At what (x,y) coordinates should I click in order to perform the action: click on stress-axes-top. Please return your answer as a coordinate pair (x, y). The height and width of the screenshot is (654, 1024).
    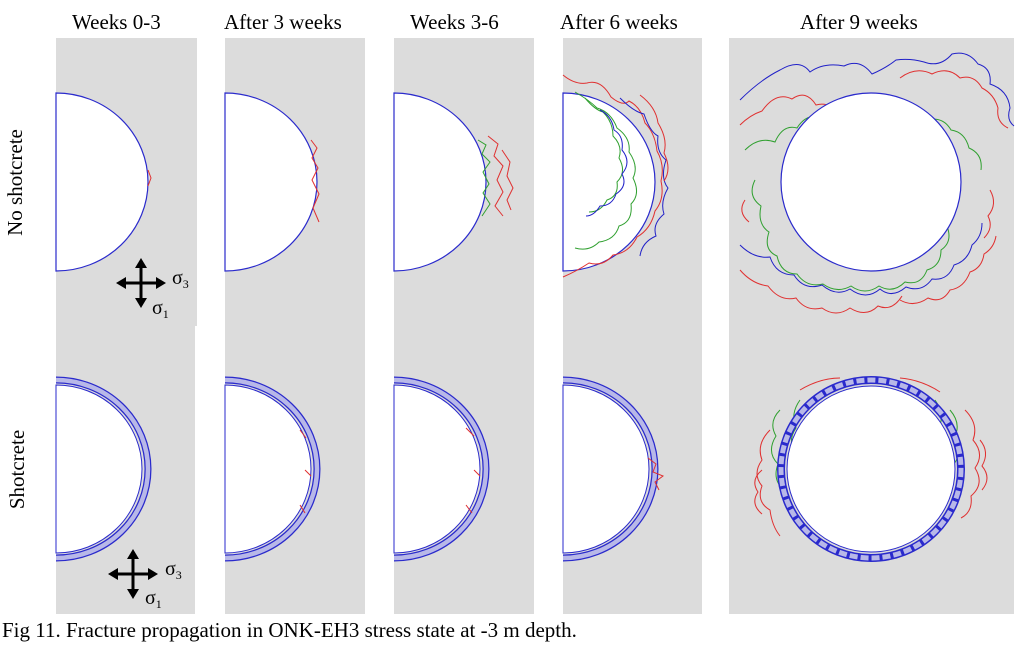
    Looking at the image, I should click on (141, 283).